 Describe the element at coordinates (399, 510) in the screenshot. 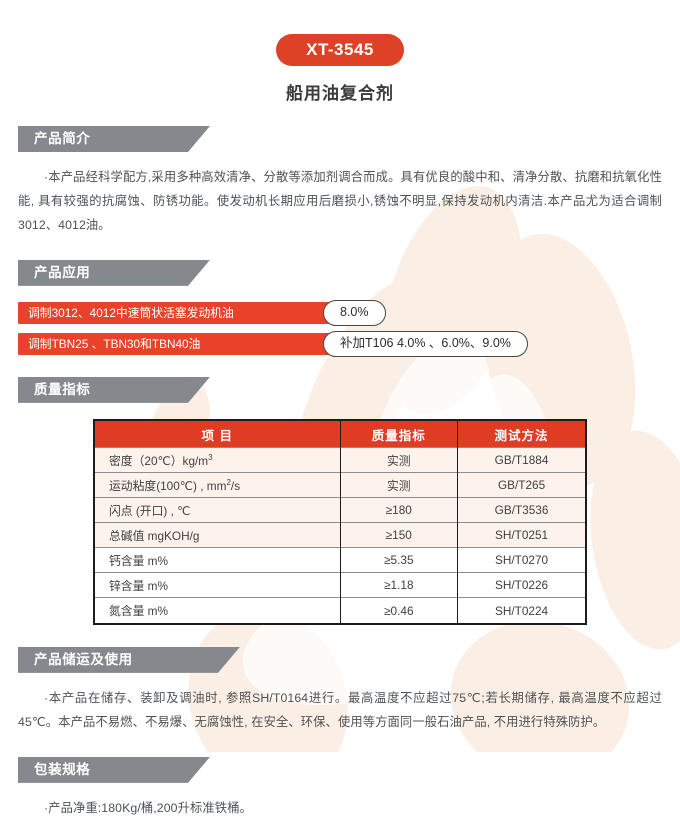

I see `cell-spec: ≥180` at that location.